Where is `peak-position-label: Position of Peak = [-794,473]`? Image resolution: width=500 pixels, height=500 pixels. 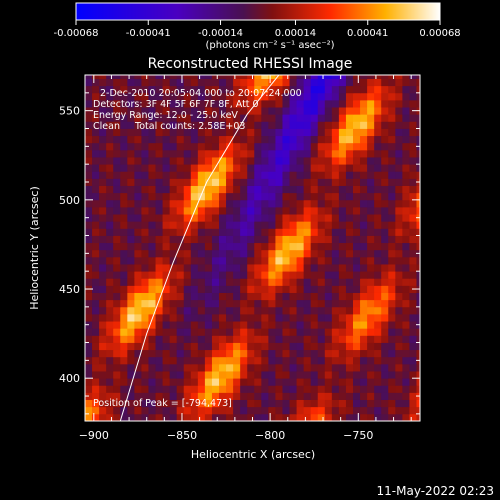
peak-position-label: Position of Peak = [-794,473] is located at coordinates (162, 403).